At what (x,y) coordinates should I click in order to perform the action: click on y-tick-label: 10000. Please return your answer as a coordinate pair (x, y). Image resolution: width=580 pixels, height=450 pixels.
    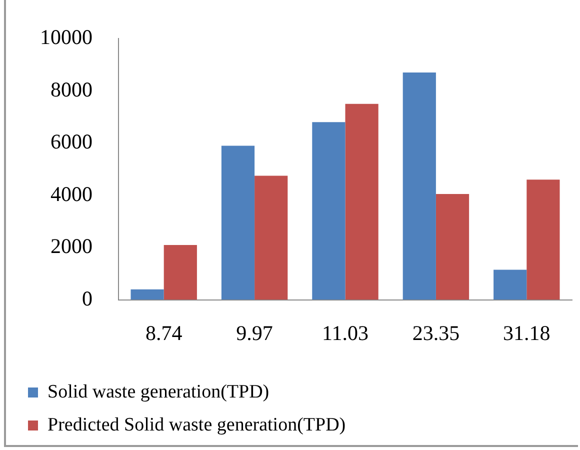
    Looking at the image, I should click on (66, 37).